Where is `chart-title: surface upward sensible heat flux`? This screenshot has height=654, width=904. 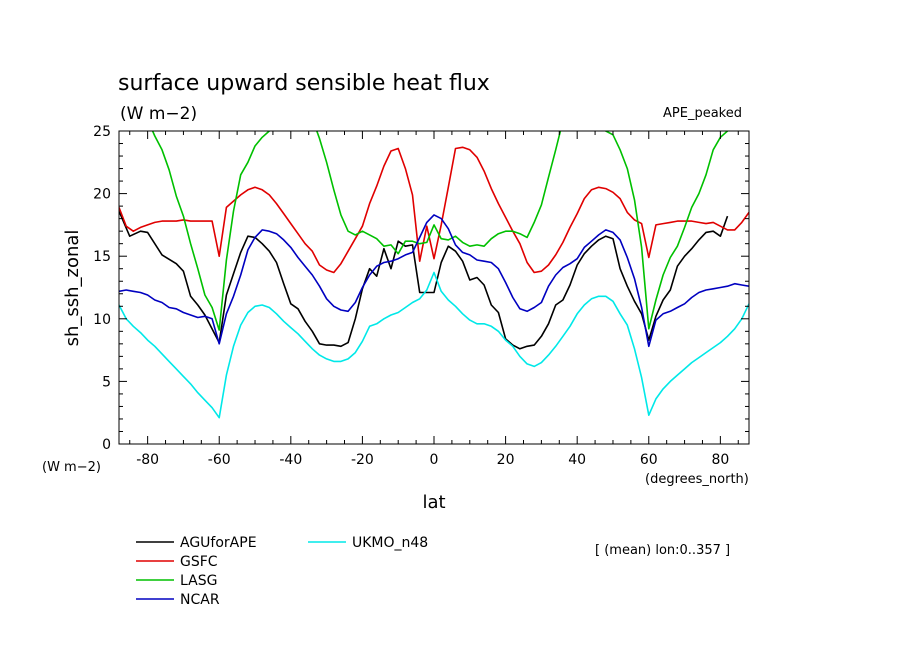 chart-title: surface upward sensible heat flux is located at coordinates (304, 83).